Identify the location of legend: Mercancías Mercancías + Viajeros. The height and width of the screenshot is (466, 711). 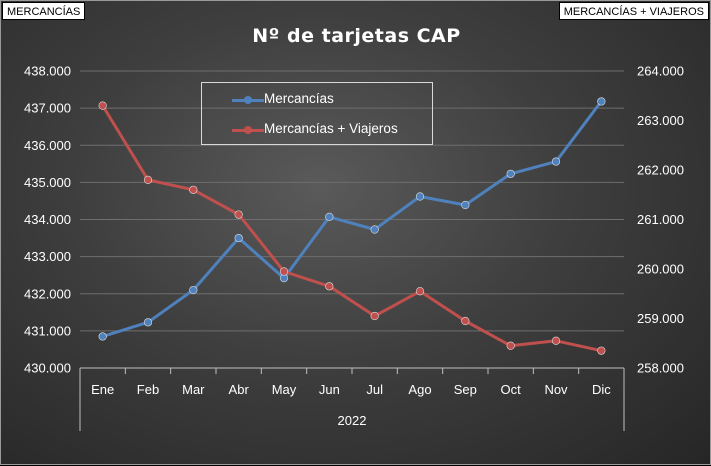
(317, 113).